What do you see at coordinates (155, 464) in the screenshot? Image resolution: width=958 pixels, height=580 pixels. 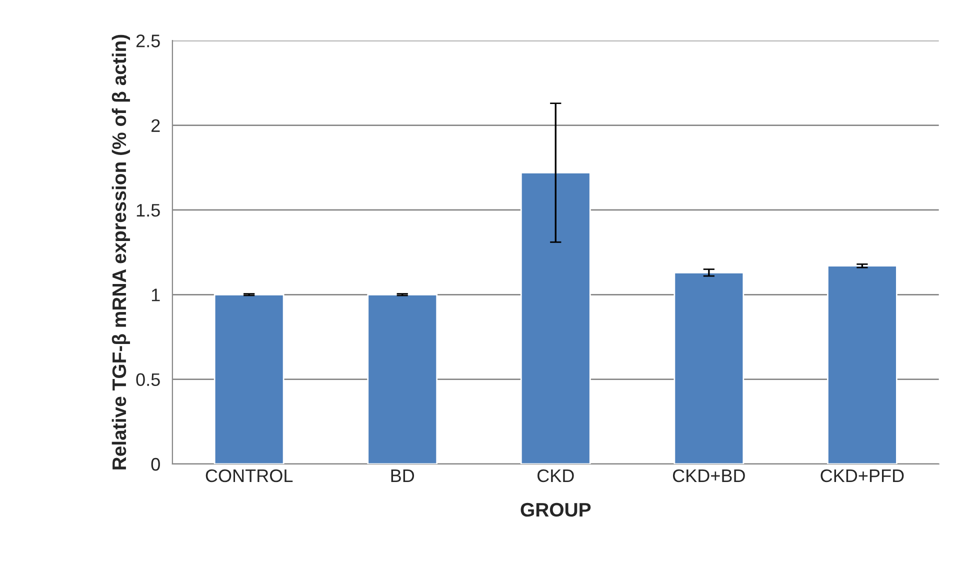 I see `y-tick-label: 0` at bounding box center [155, 464].